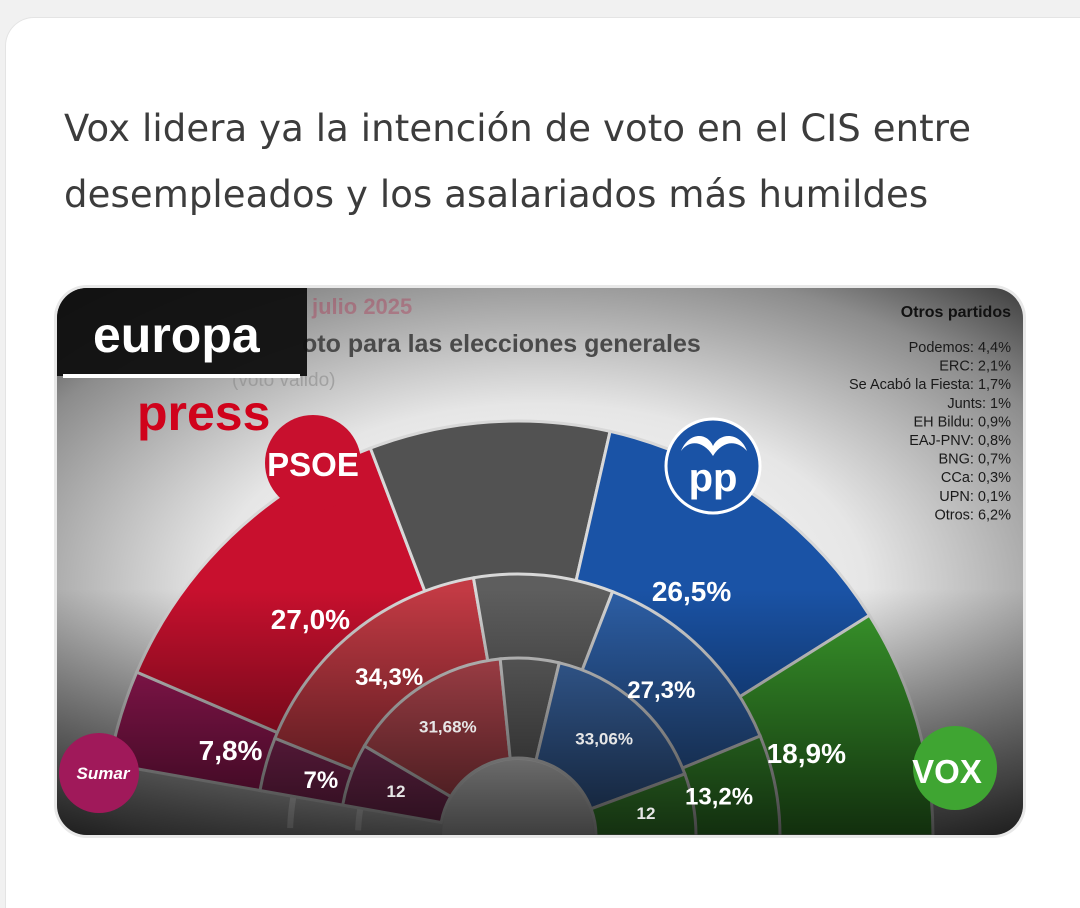 This screenshot has width=1080, height=908. What do you see at coordinates (396, 791) in the screenshot?
I see `label-inner-sumar: 12` at bounding box center [396, 791].